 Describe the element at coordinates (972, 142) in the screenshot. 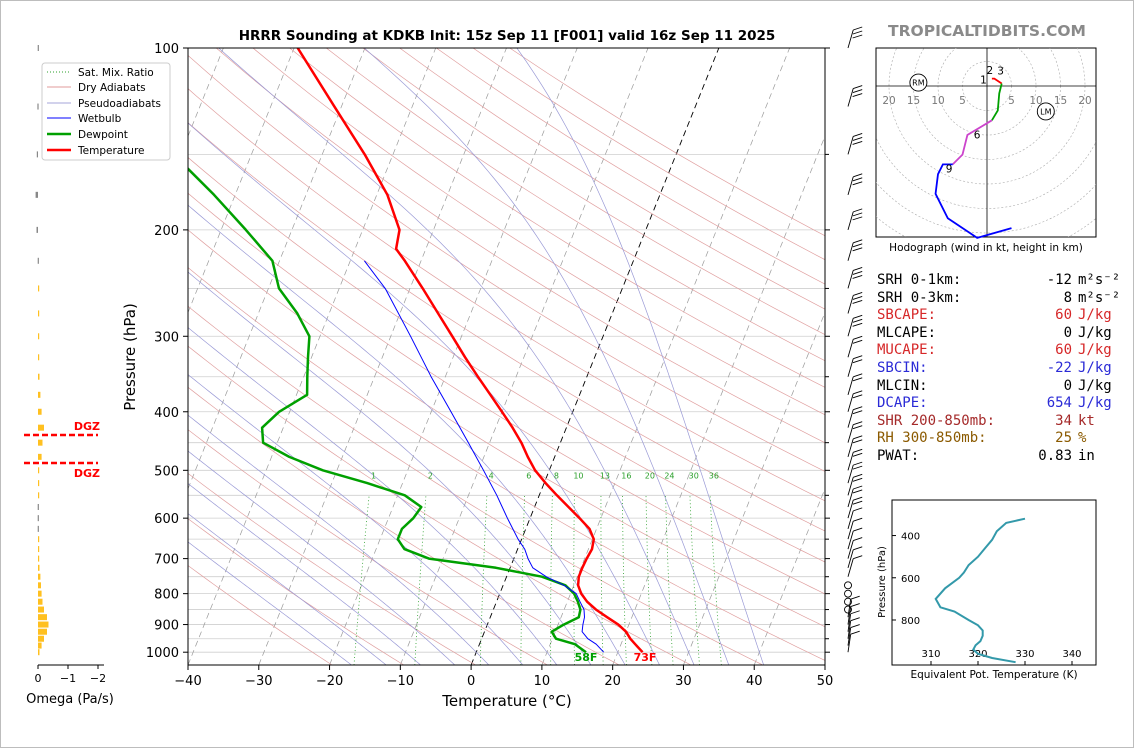

I see `hodograph-trace` at that location.